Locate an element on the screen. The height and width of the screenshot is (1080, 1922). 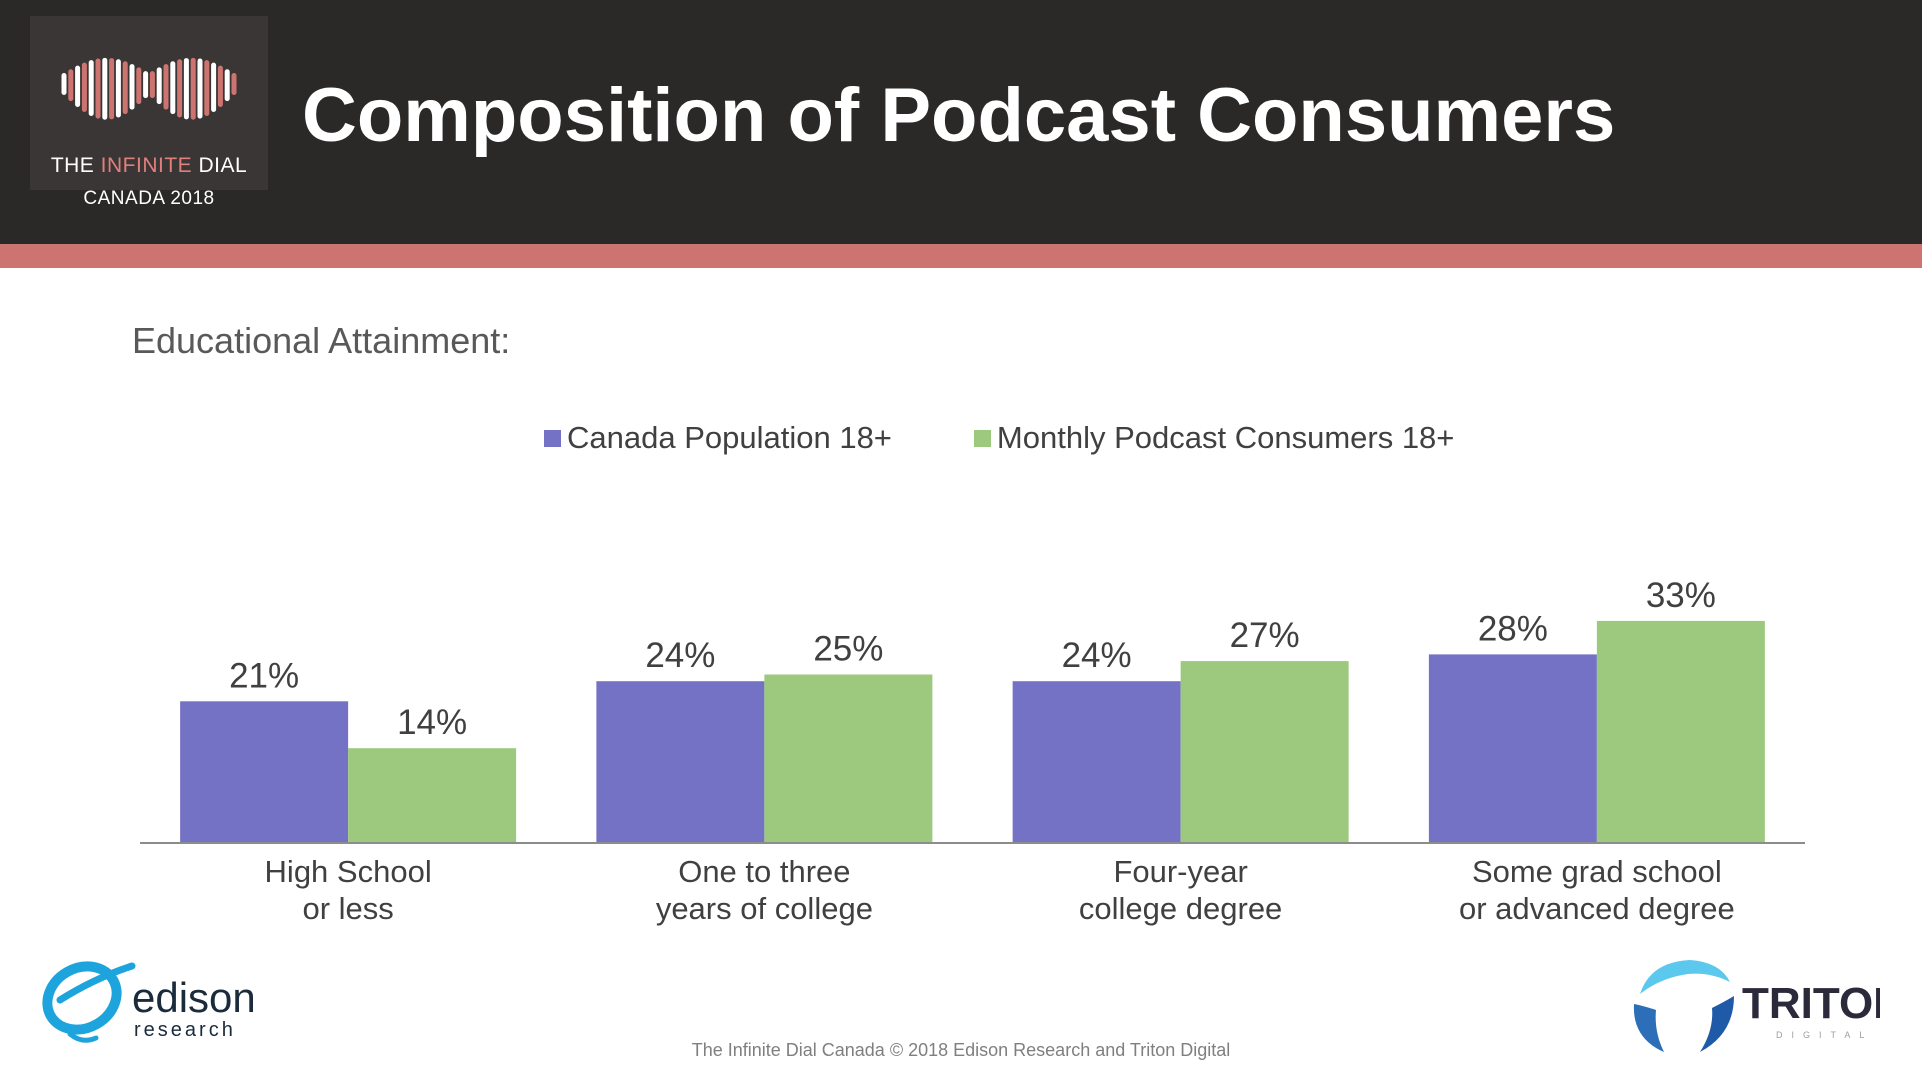
infinite-dial-logo-icon is located at coordinates (149, 88).